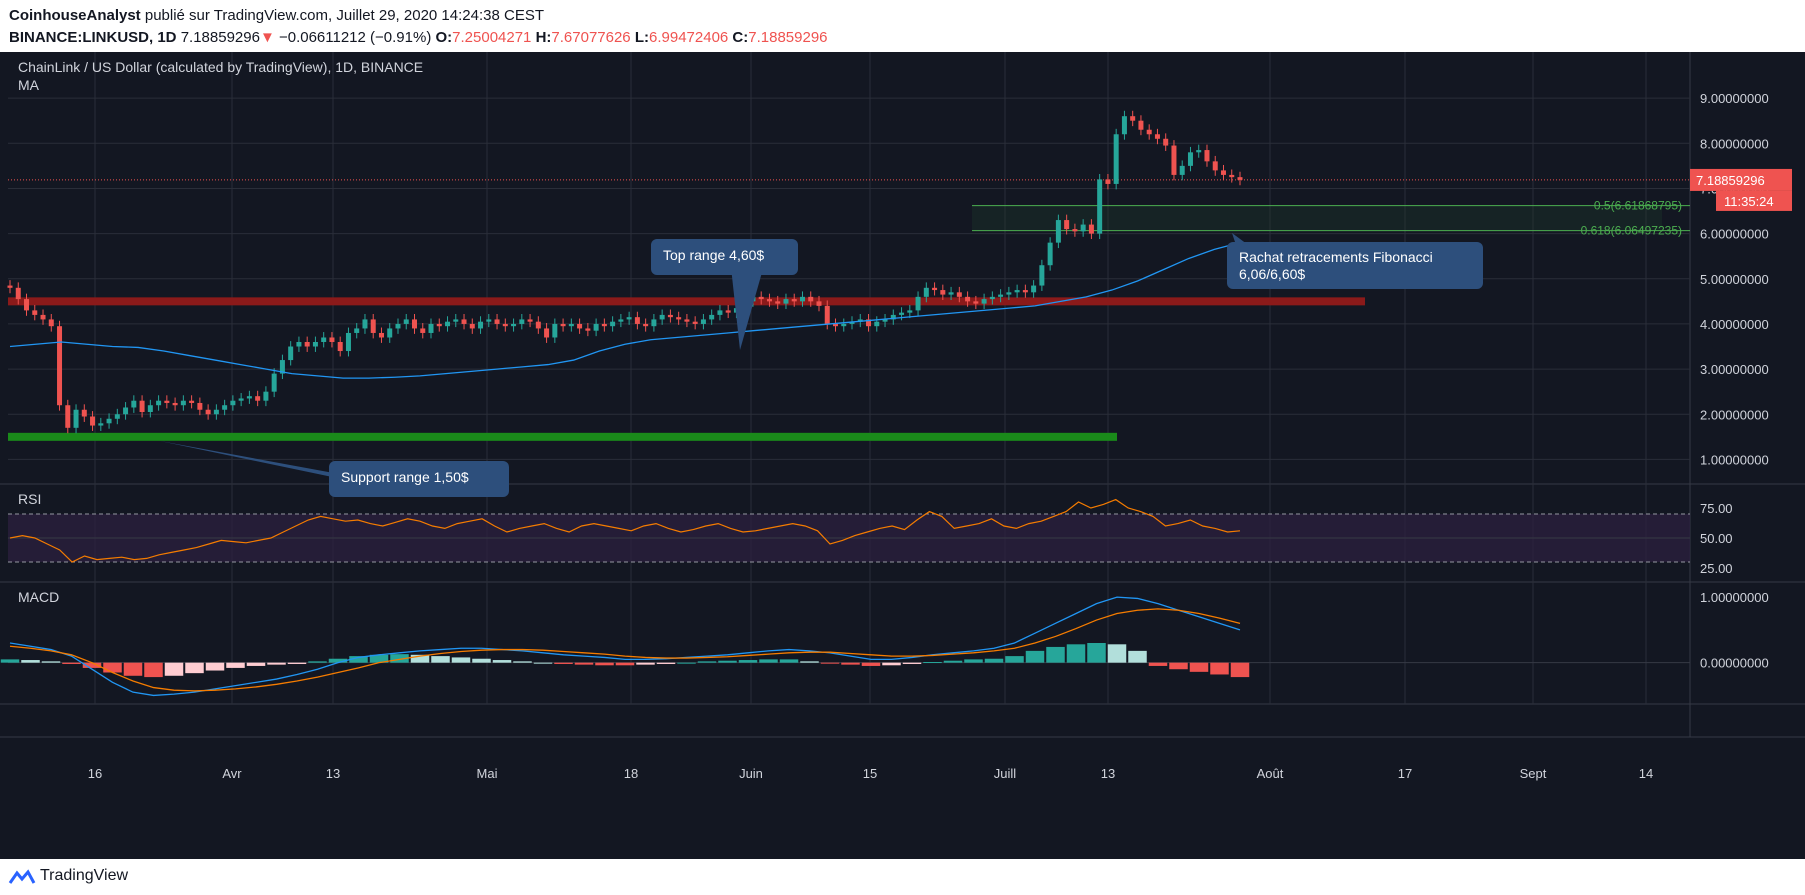  Describe the element at coordinates (1741, 179) in the screenshot. I see `last-price-badge` at that location.